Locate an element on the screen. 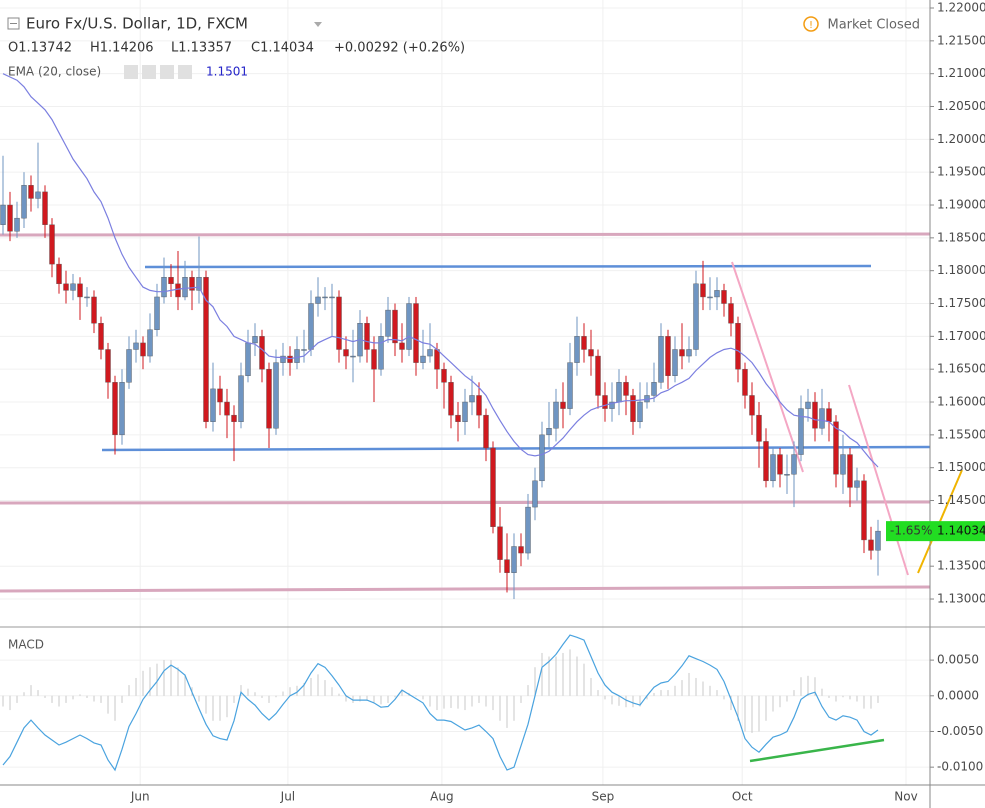  y-tick-label: 1.16000 is located at coordinates (961, 402).